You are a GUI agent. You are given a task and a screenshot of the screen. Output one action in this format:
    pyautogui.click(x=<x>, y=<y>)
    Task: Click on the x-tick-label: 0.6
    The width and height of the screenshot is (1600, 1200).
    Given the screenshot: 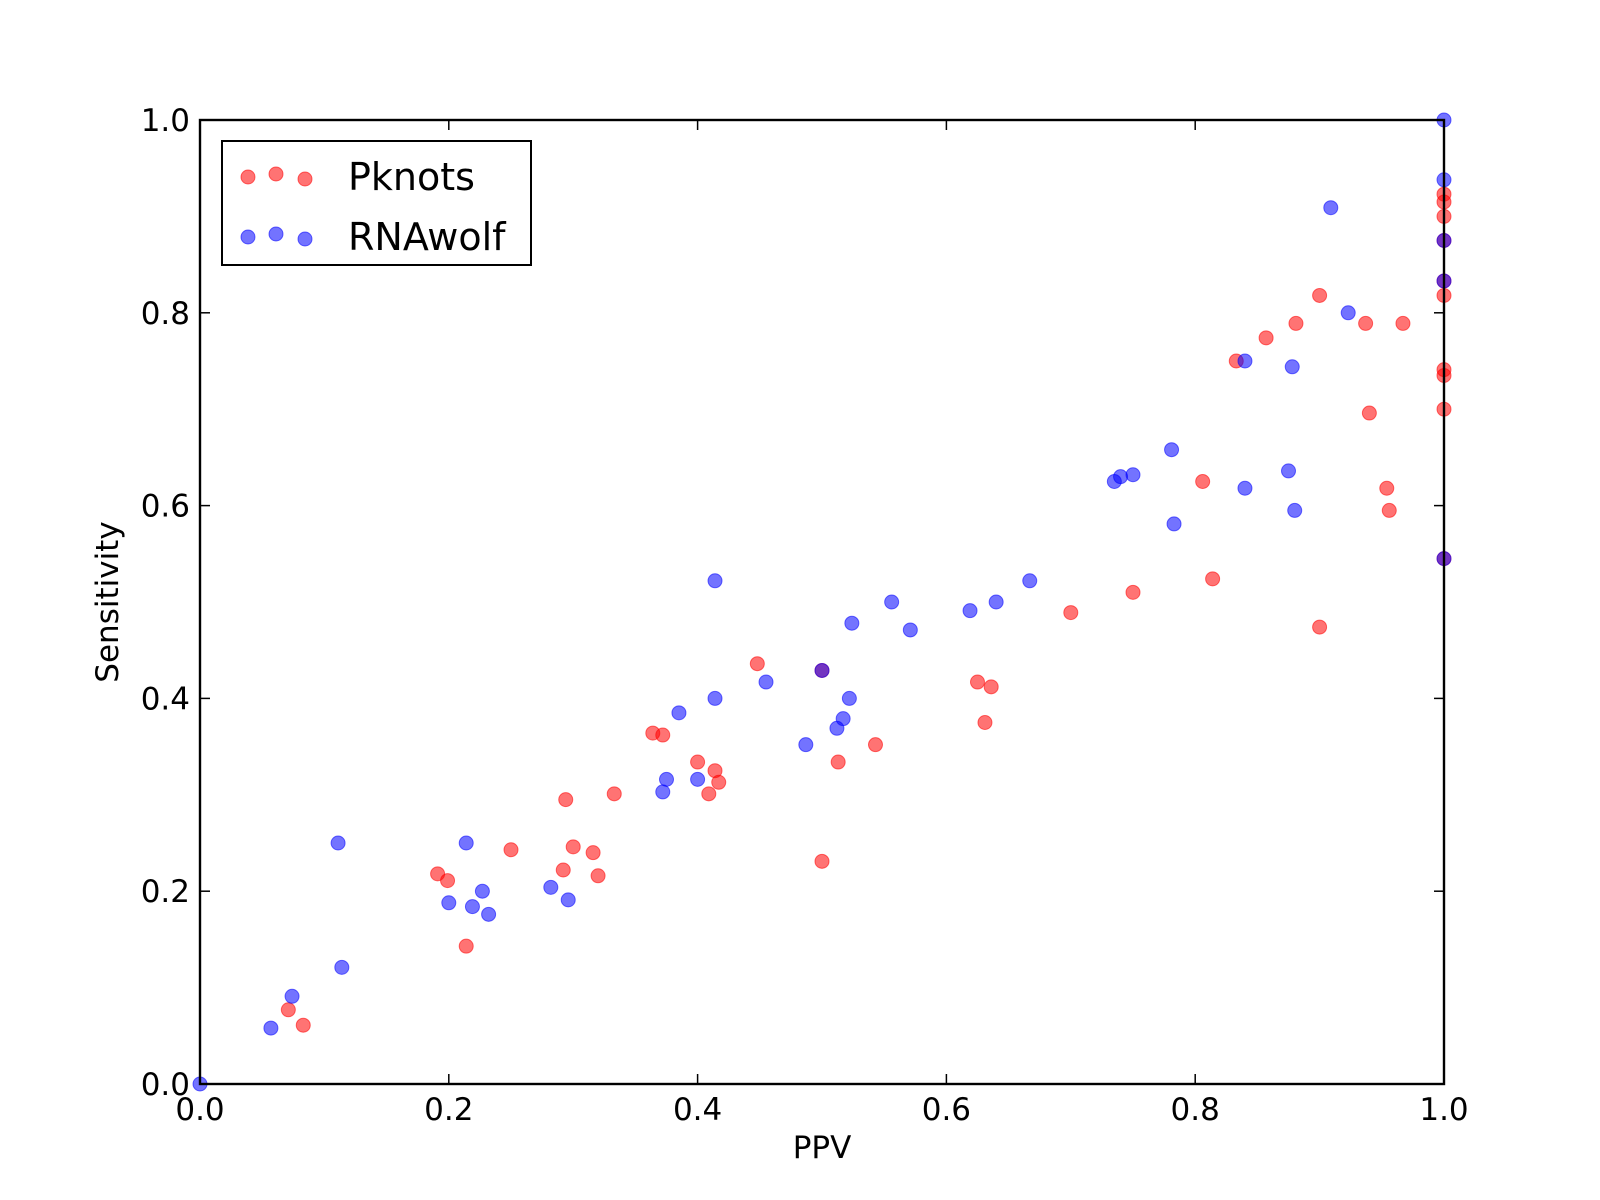 What is the action you would take?
    pyautogui.click(x=946, y=1110)
    